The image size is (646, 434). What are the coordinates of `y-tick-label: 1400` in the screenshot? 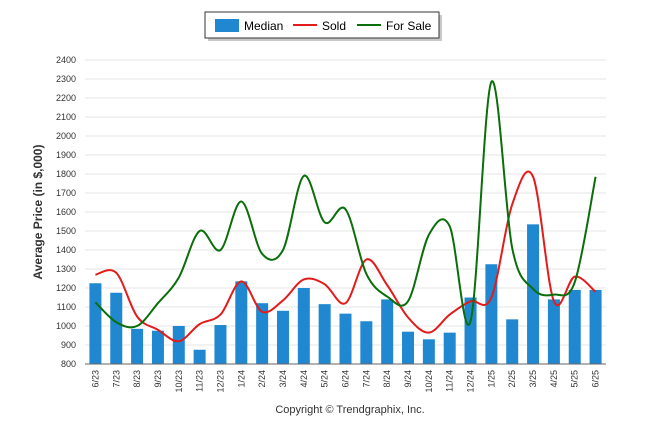 It's located at (66, 250).